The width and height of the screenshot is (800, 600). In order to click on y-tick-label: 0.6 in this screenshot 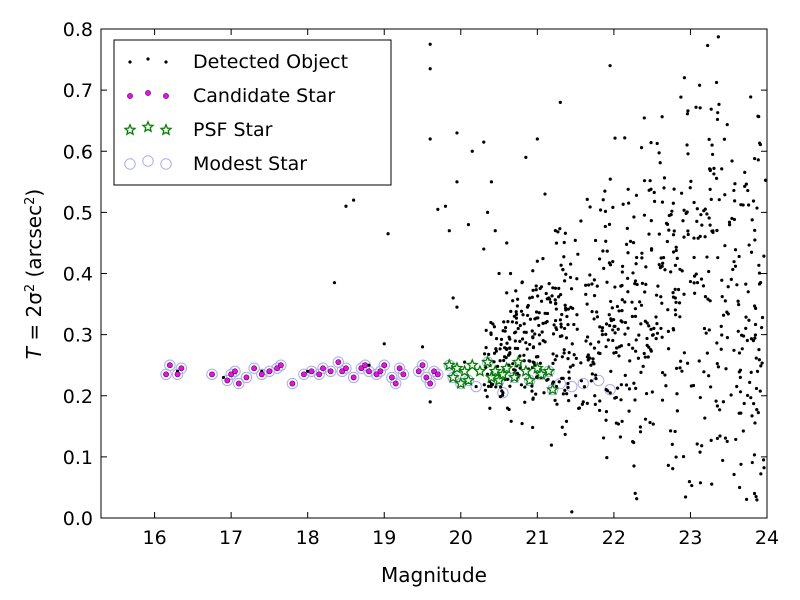, I will do `click(78, 152)`.